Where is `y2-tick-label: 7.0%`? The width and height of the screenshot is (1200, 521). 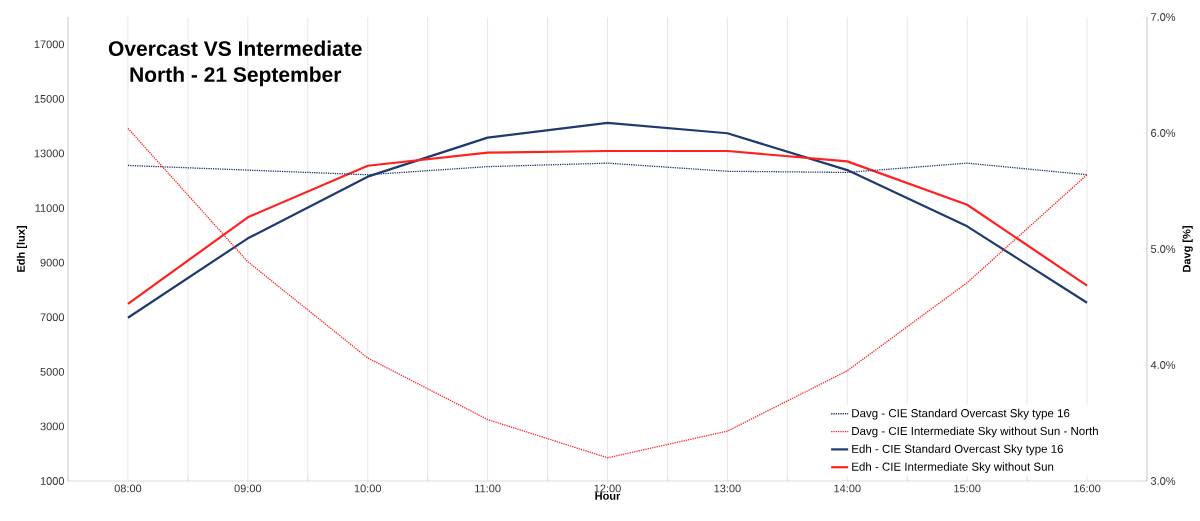 y2-tick-label: 7.0% is located at coordinates (1163, 17).